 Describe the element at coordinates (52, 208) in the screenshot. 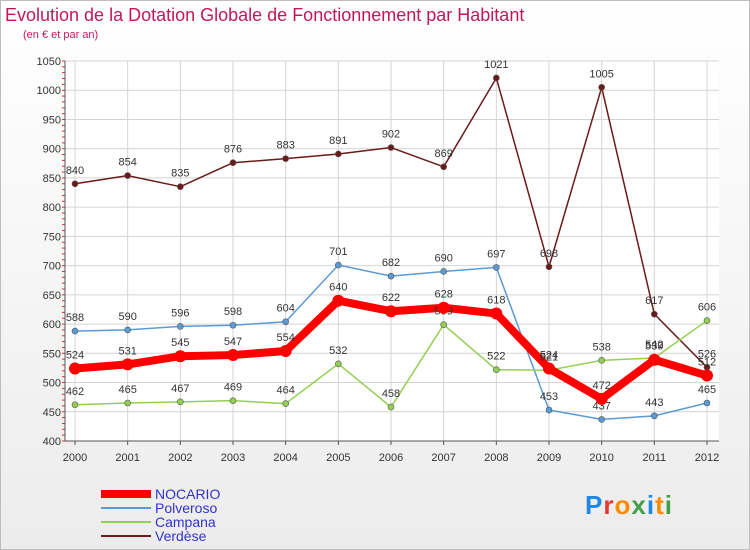

I see `y-tick-label: 800` at that location.